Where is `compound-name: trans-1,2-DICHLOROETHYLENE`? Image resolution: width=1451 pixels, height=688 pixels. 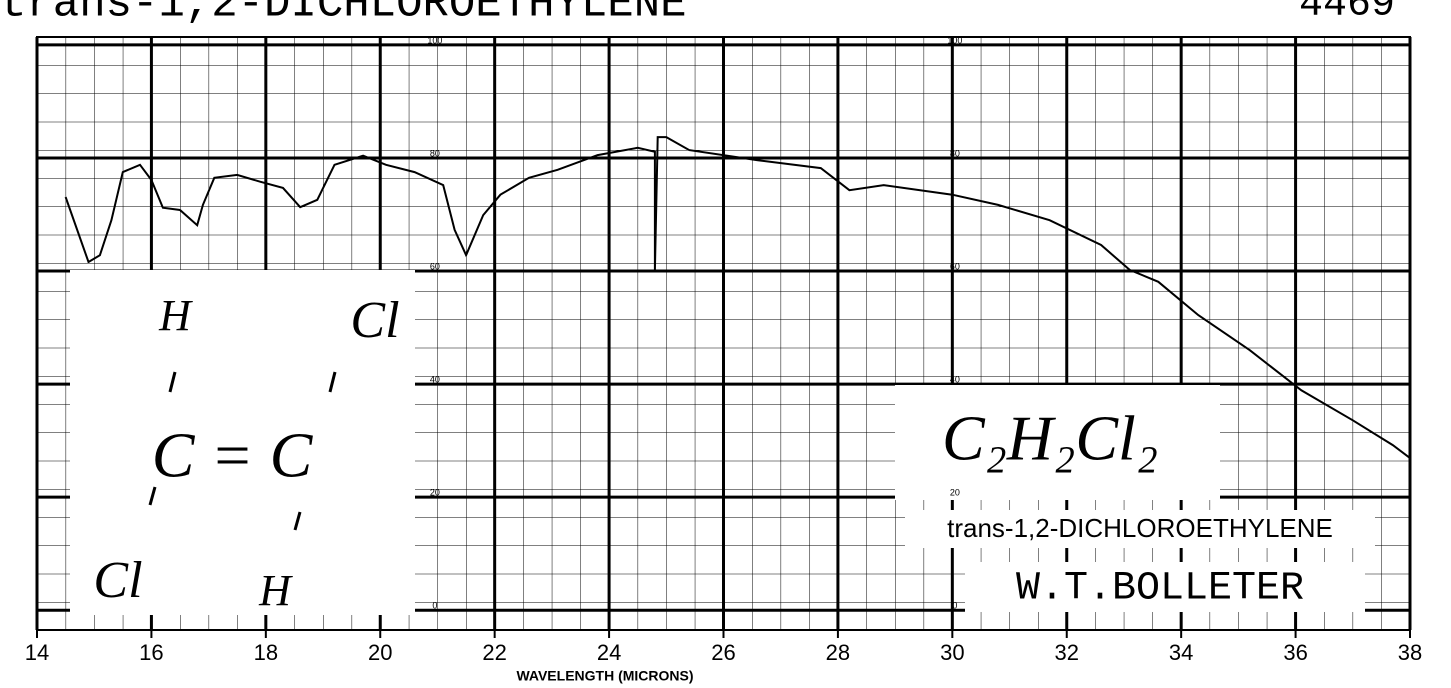 compound-name: trans-1,2-DICHLOROETHYLENE is located at coordinates (1140, 528).